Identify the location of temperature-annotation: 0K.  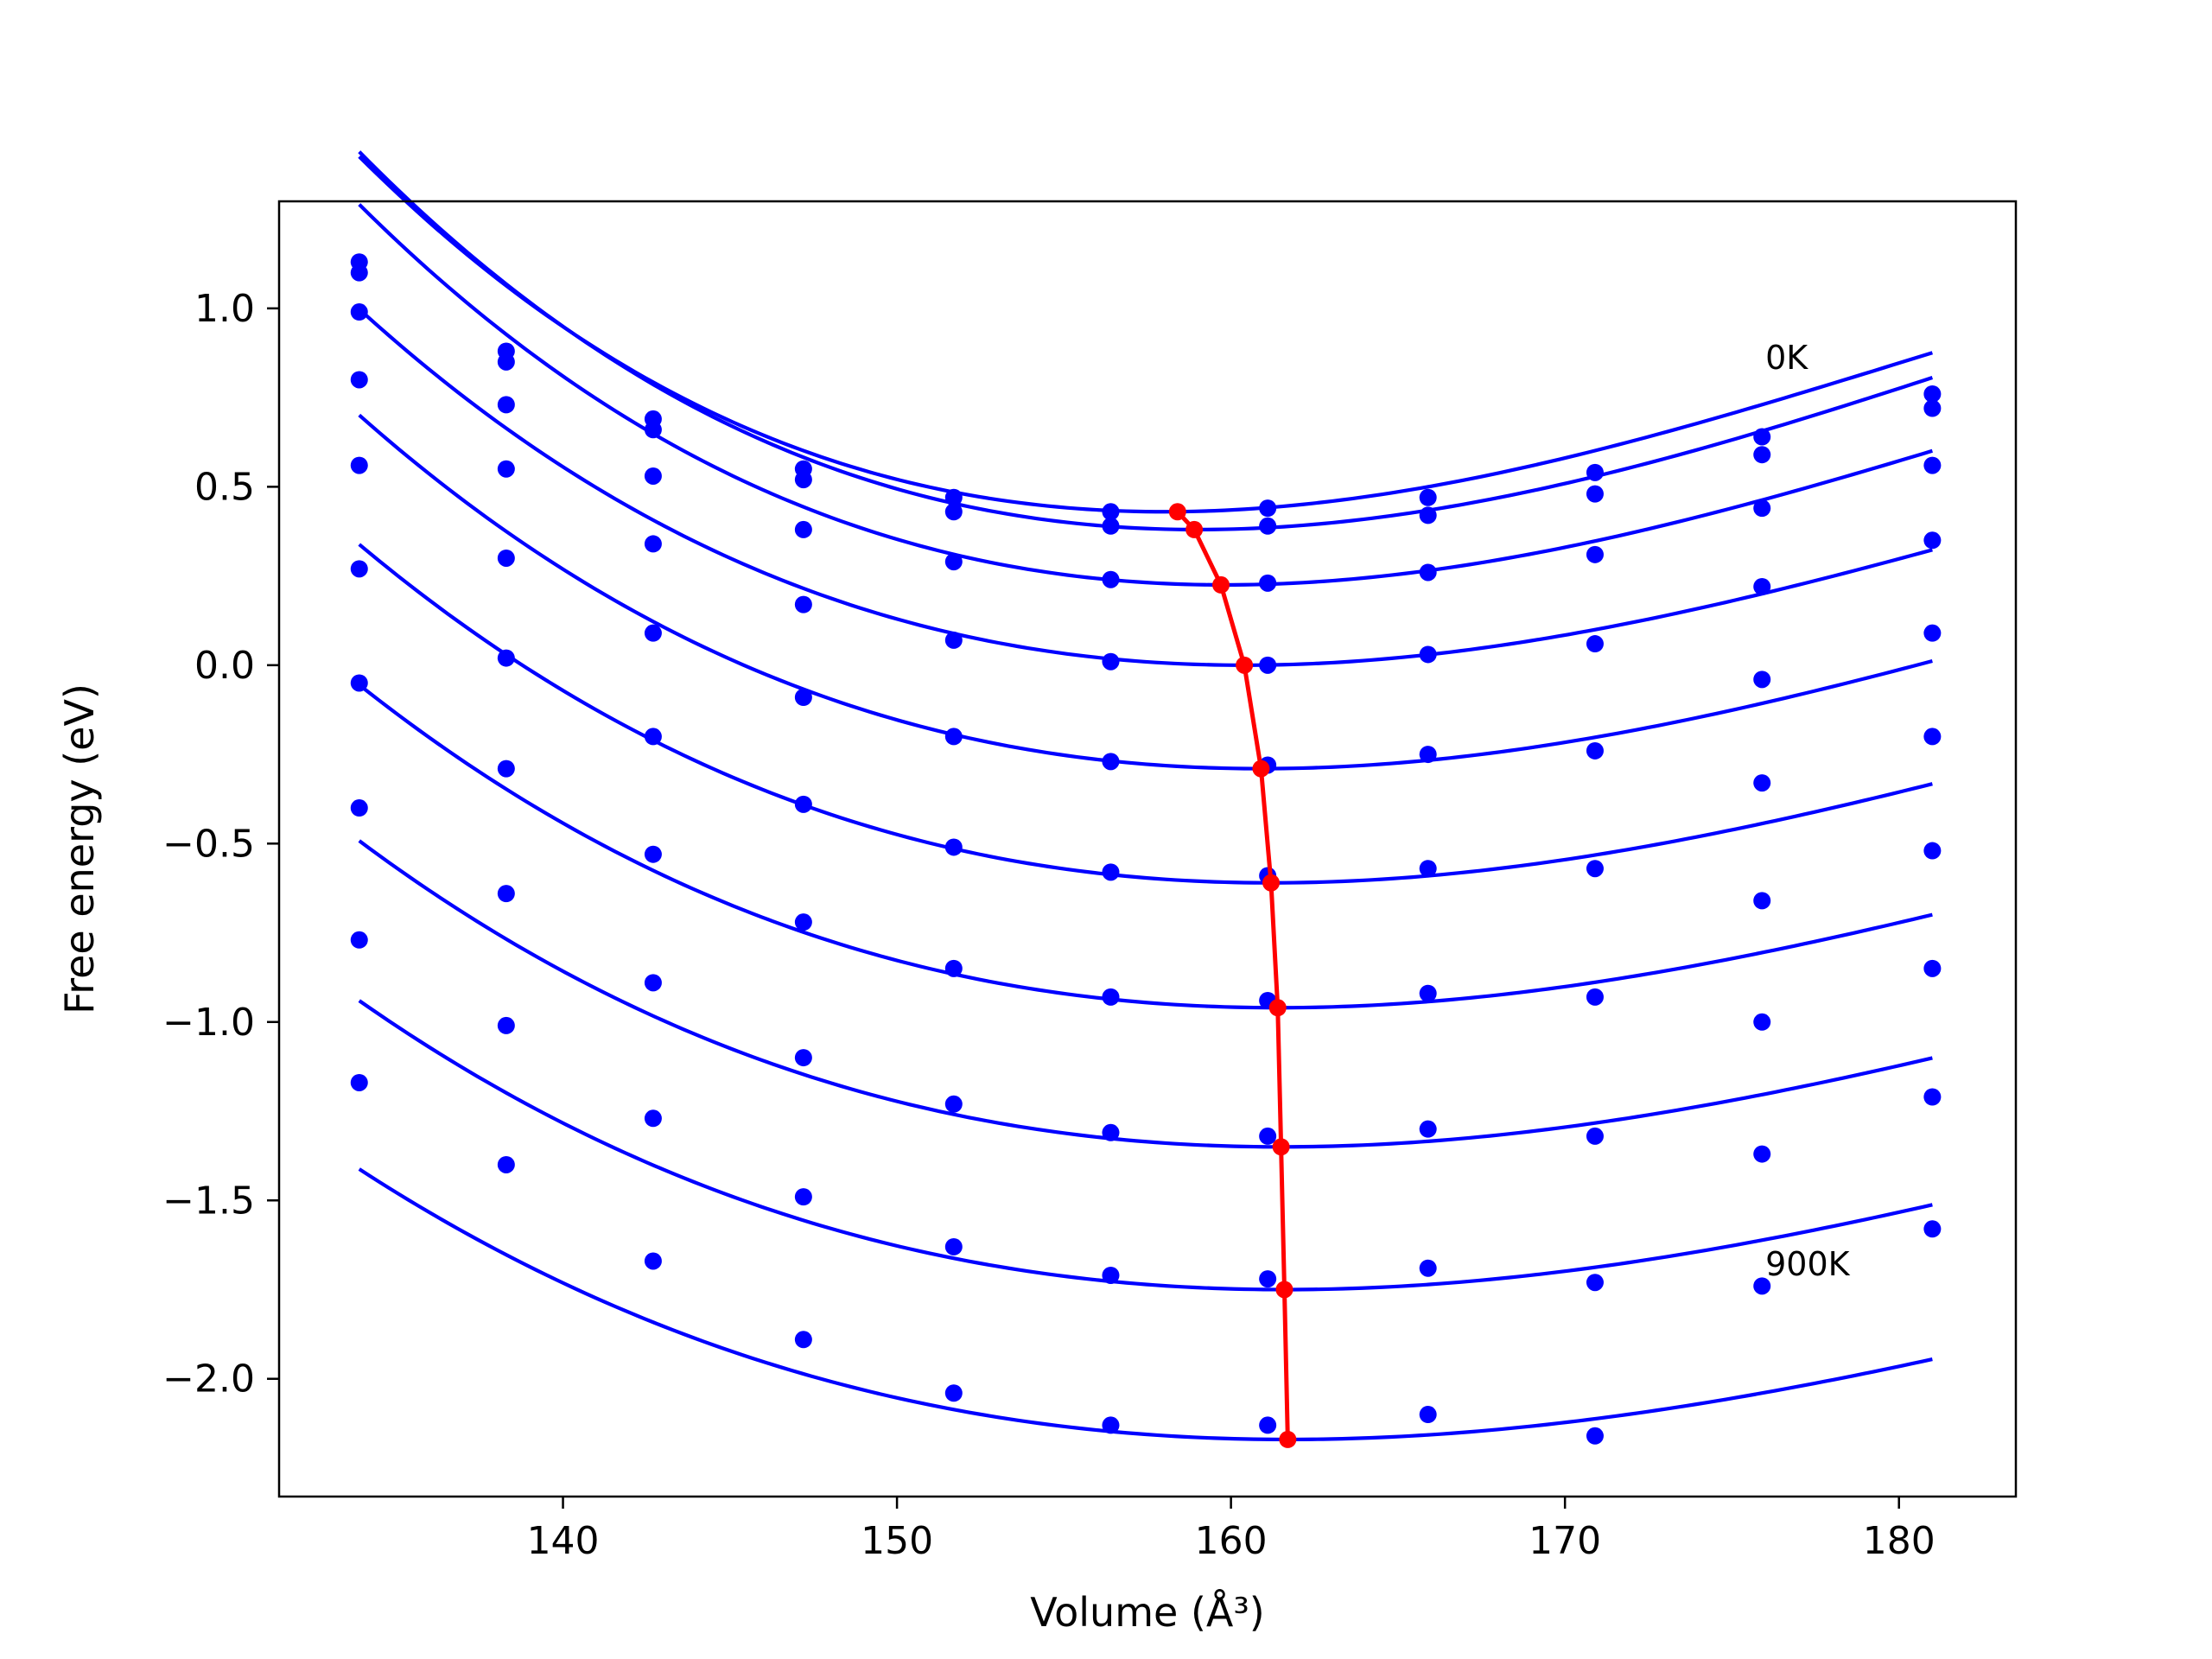
(1786, 358).